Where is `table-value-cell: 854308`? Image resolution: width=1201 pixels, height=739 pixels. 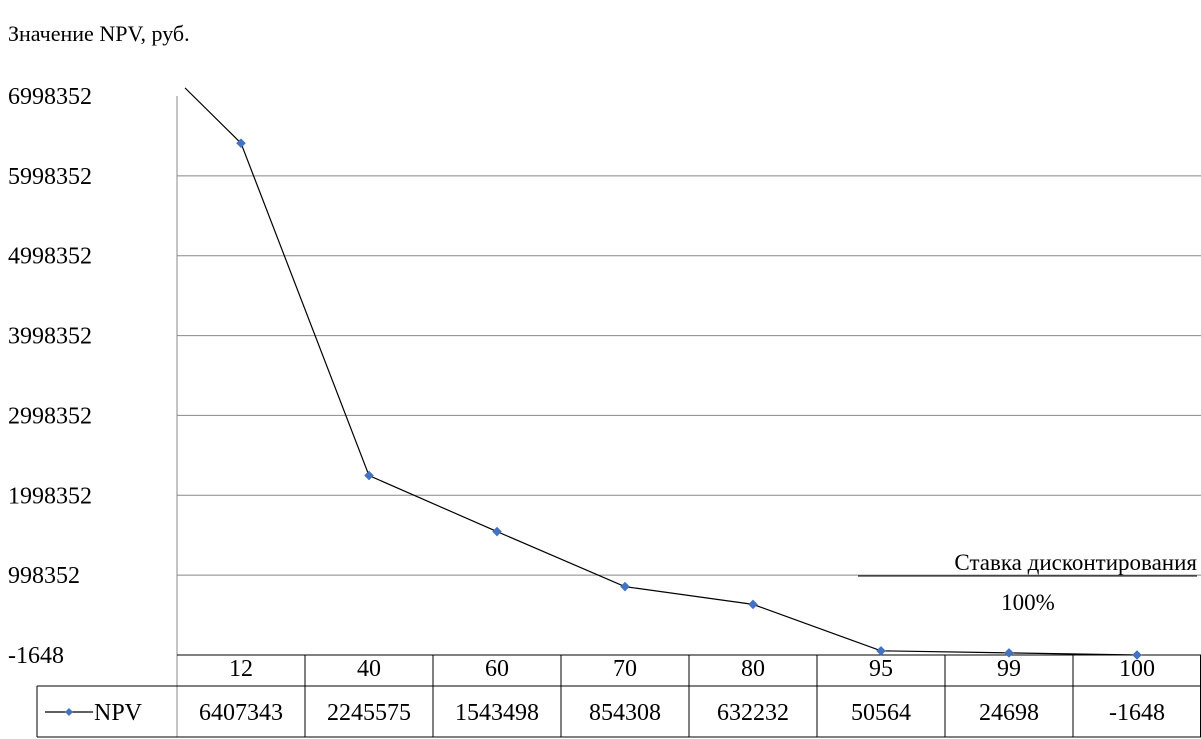 table-value-cell: 854308 is located at coordinates (625, 713).